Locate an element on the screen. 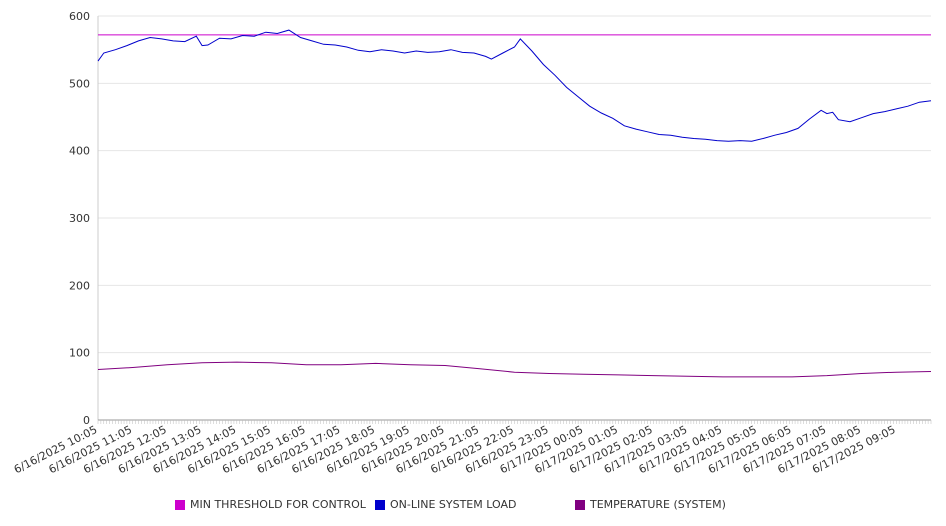 Image resolution: width=946 pixels, height=526 pixels. legend-item-min-threshold: MIN THRESHOLD FOR CONTROL is located at coordinates (270, 504).